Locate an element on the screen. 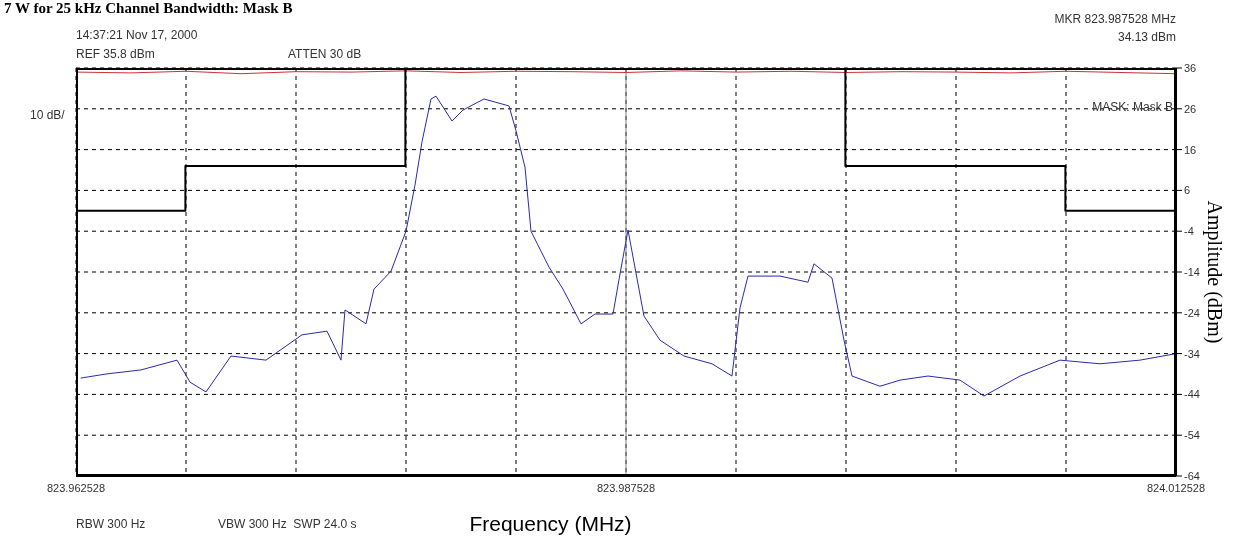  text: MKR 823.987528 MHz is located at coordinates (1115, 19).